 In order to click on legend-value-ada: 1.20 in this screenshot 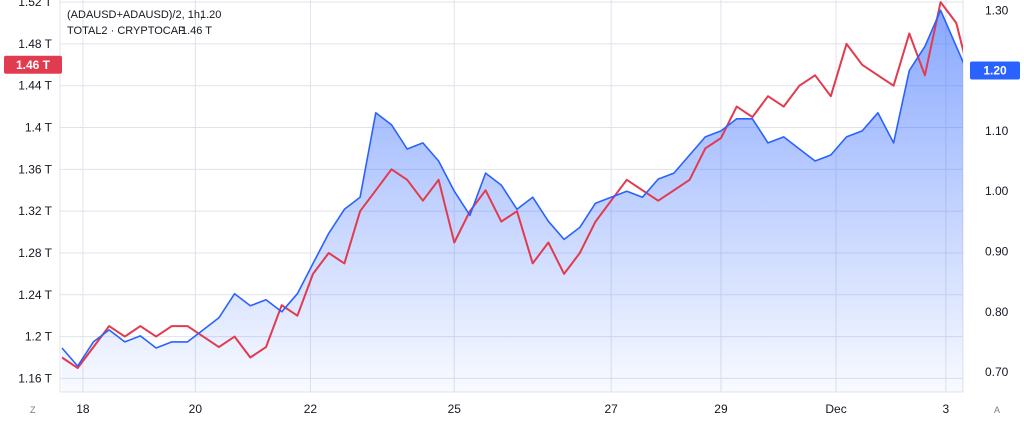, I will do `click(210, 15)`.